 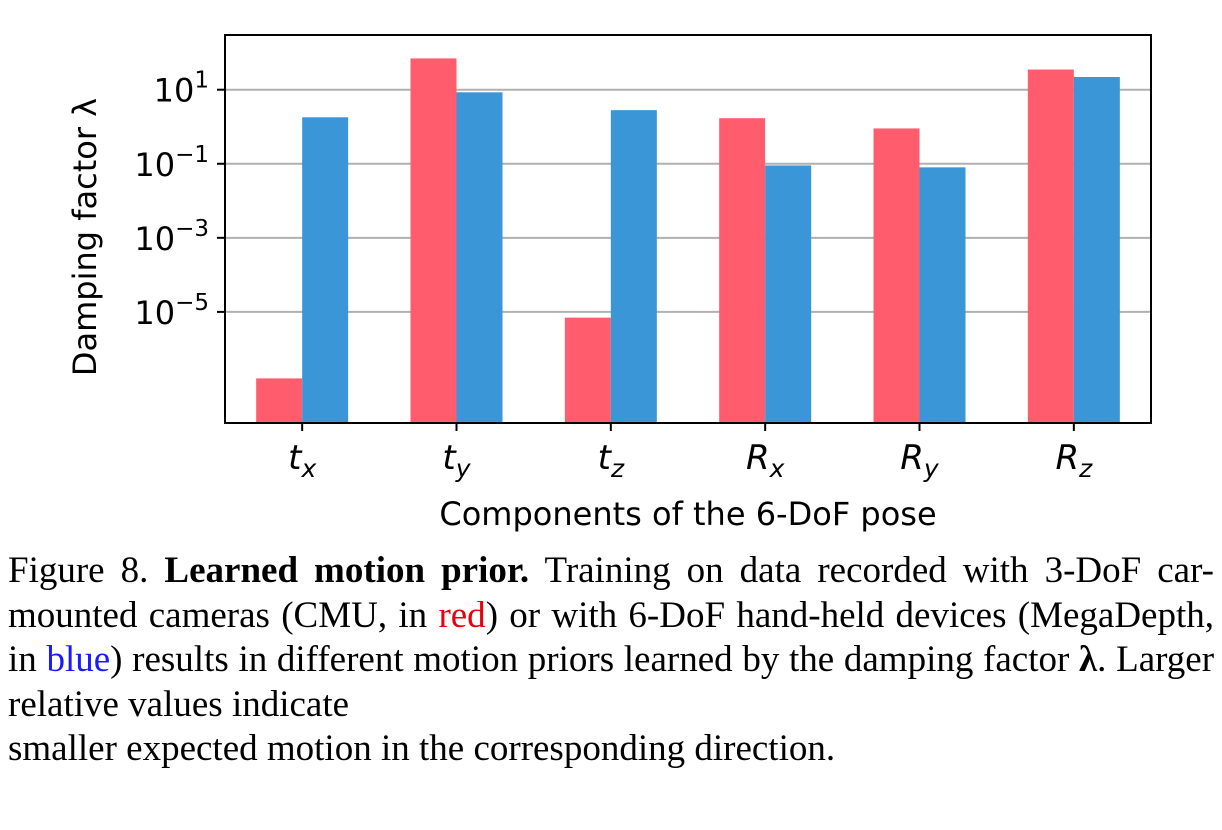 I want to click on y-axis-label: Damping factor λ, so click(x=85, y=237).